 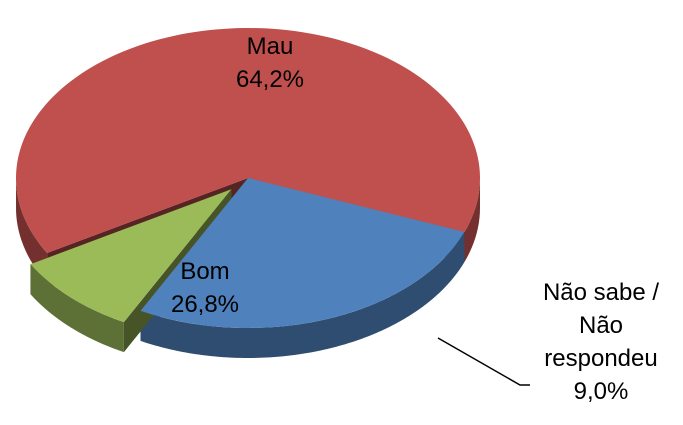 What do you see at coordinates (483, 361) in the screenshot?
I see `leader-line` at bounding box center [483, 361].